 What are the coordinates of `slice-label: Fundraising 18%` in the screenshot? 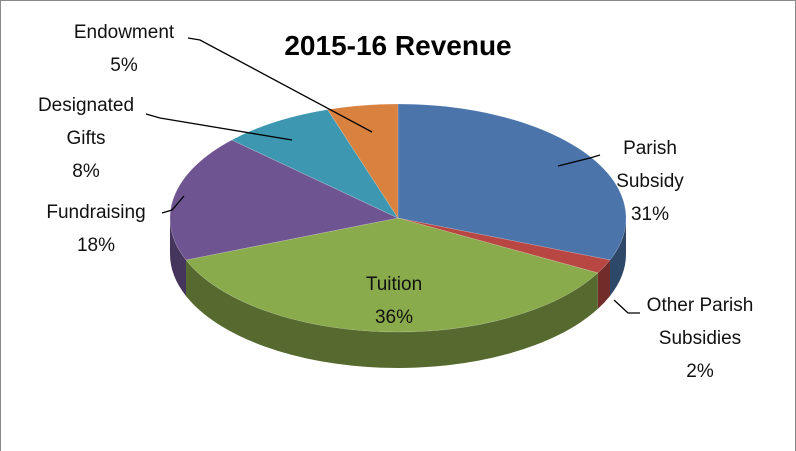 It's located at (96, 229).